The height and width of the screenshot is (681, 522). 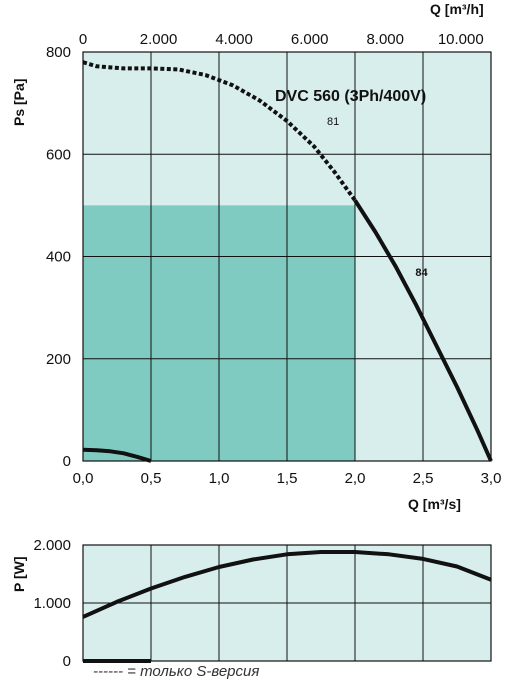 What do you see at coordinates (333, 122) in the screenshot?
I see `annotation-label-0: 81` at bounding box center [333, 122].